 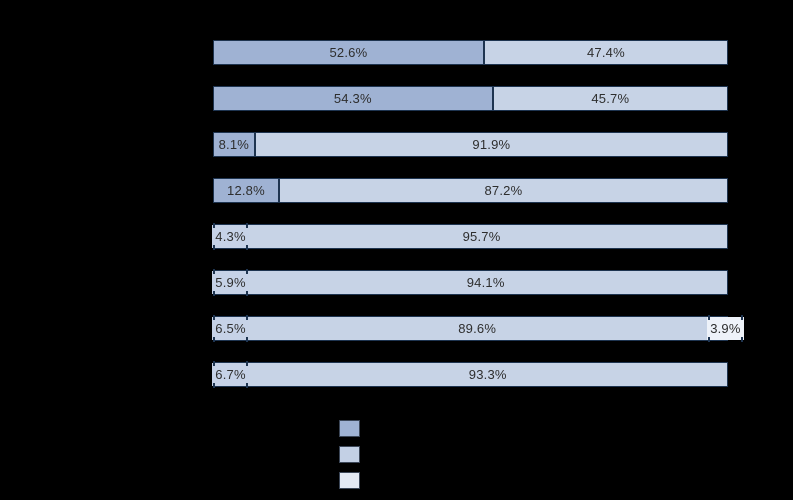 I want to click on segment-label: 6.5%, so click(x=230, y=328).